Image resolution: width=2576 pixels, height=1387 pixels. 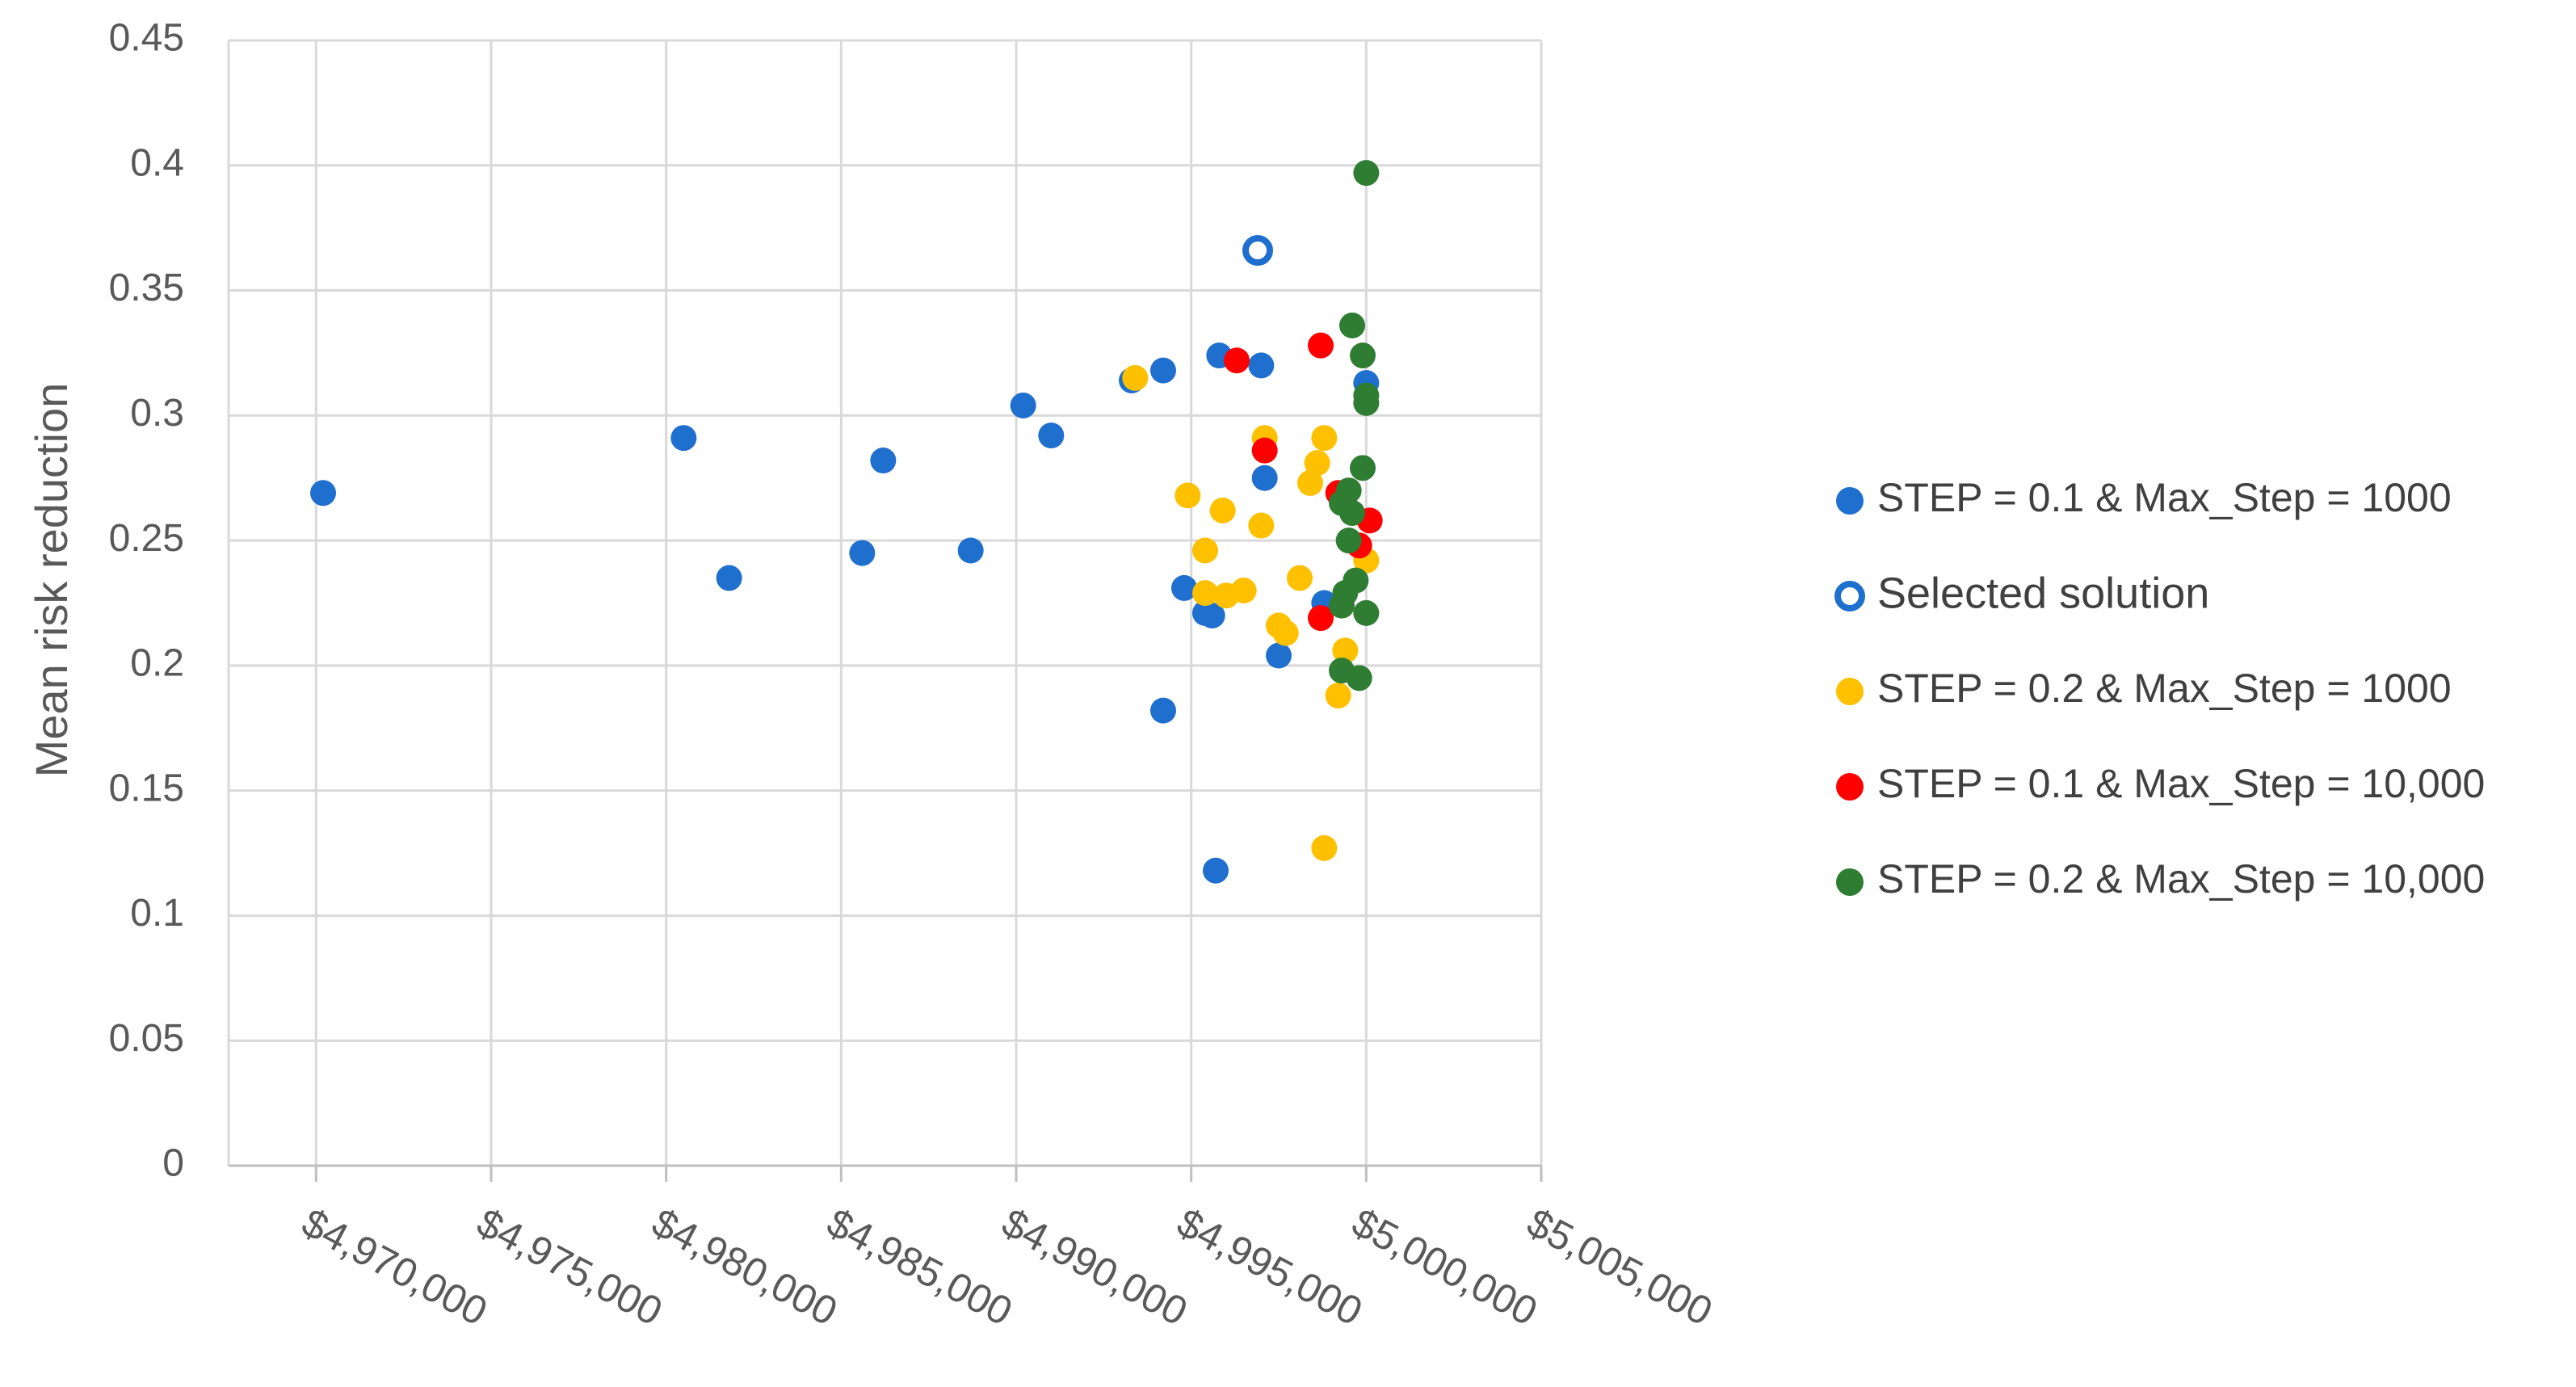 What do you see at coordinates (2164, 497) in the screenshot?
I see `legend-label: STEP = 0.1 & Max_Step = 1000` at bounding box center [2164, 497].